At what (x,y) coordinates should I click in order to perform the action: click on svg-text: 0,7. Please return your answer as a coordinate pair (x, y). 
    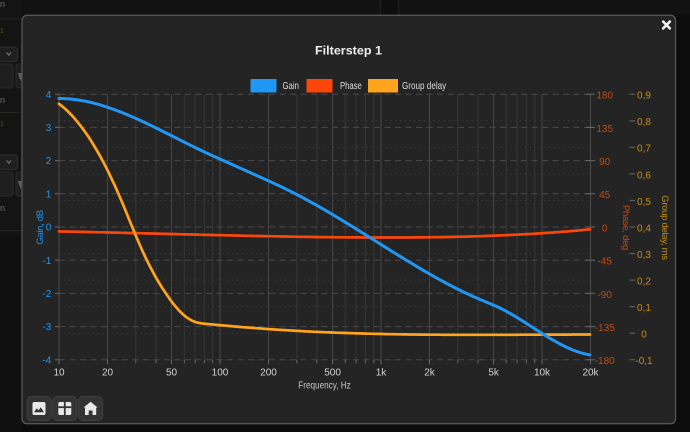
    Looking at the image, I should click on (644, 149).